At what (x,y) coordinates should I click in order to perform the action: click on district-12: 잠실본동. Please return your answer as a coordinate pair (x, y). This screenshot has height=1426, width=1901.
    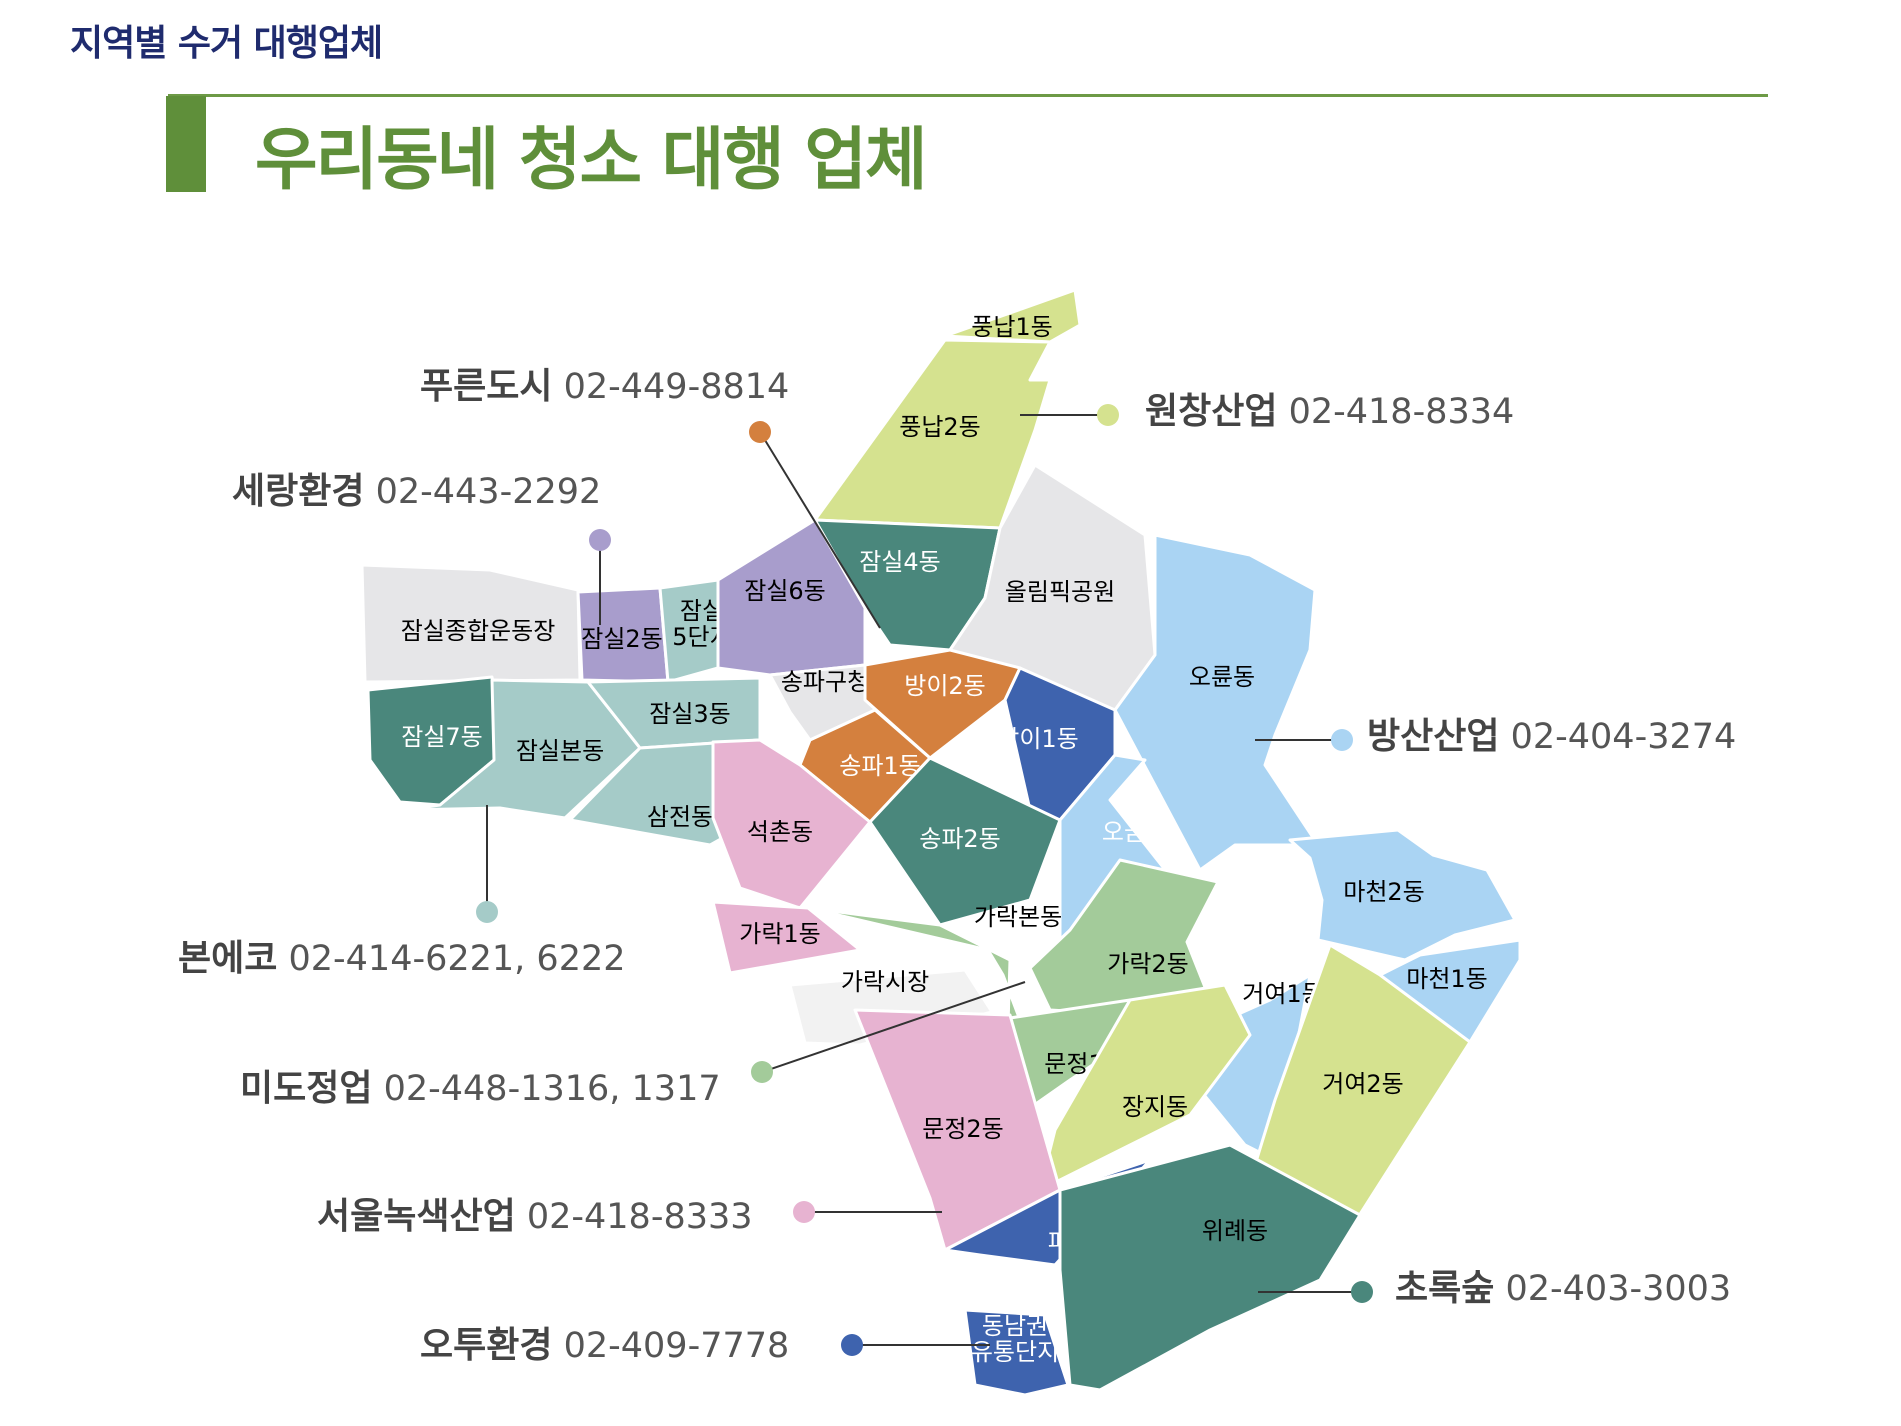
    Looking at the image, I should click on (522, 749).